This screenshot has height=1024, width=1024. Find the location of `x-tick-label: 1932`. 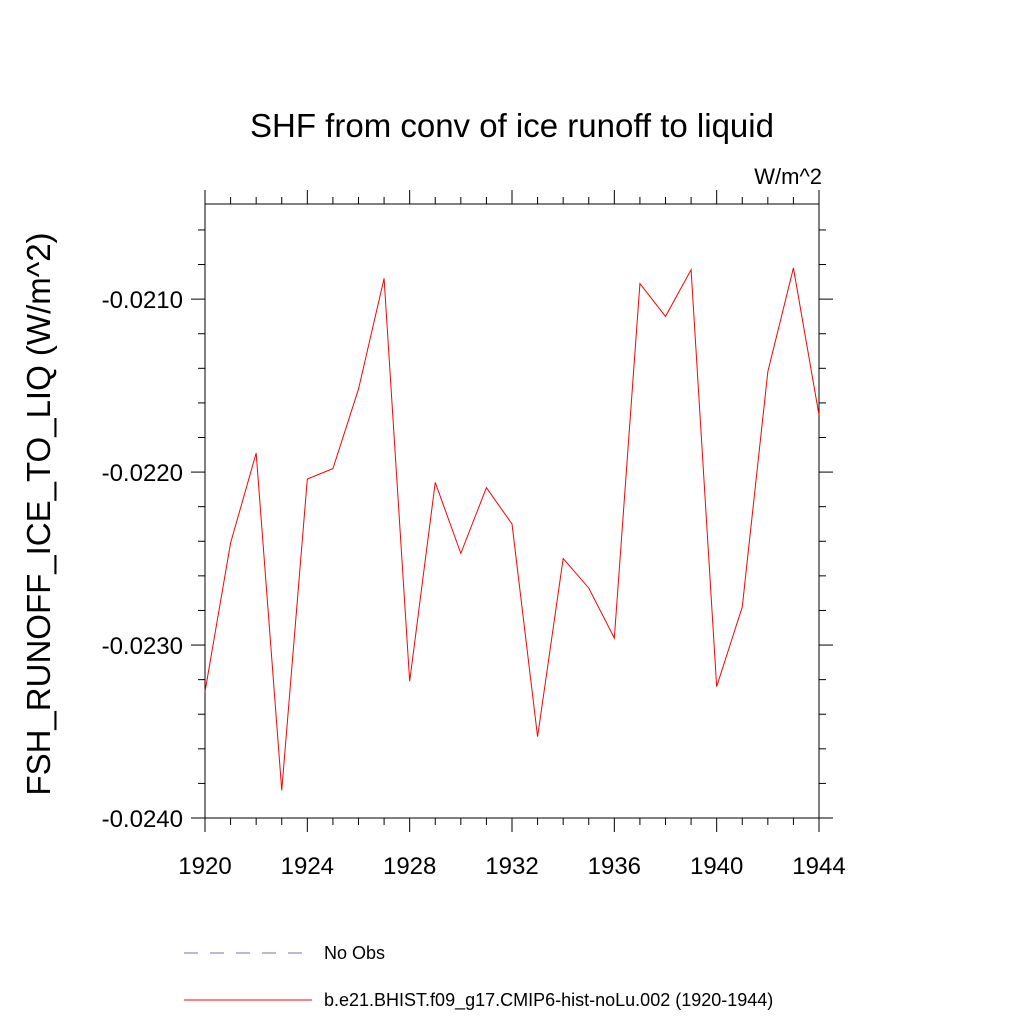

x-tick-label: 1932 is located at coordinates (511, 866).